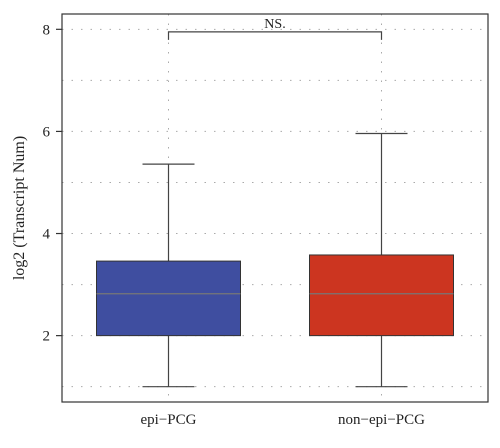 This screenshot has width=500, height=448. What do you see at coordinates (47, 132) in the screenshot?
I see `y-tick-label: 6` at bounding box center [47, 132].